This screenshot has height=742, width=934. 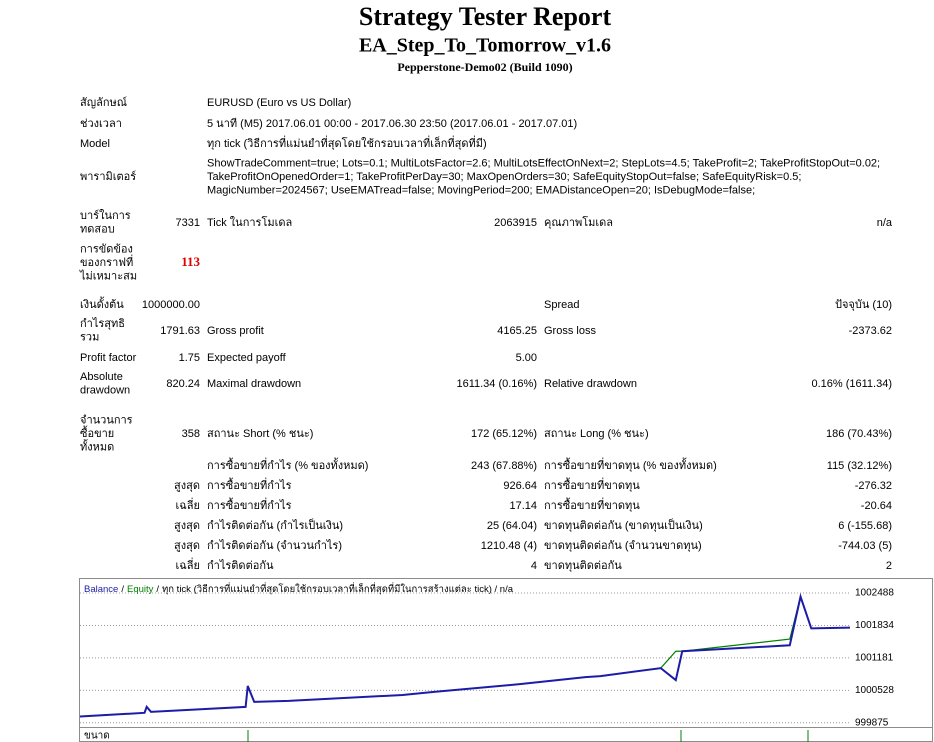 What do you see at coordinates (526, 358) in the screenshot?
I see `field-value: 5.00` at bounding box center [526, 358].